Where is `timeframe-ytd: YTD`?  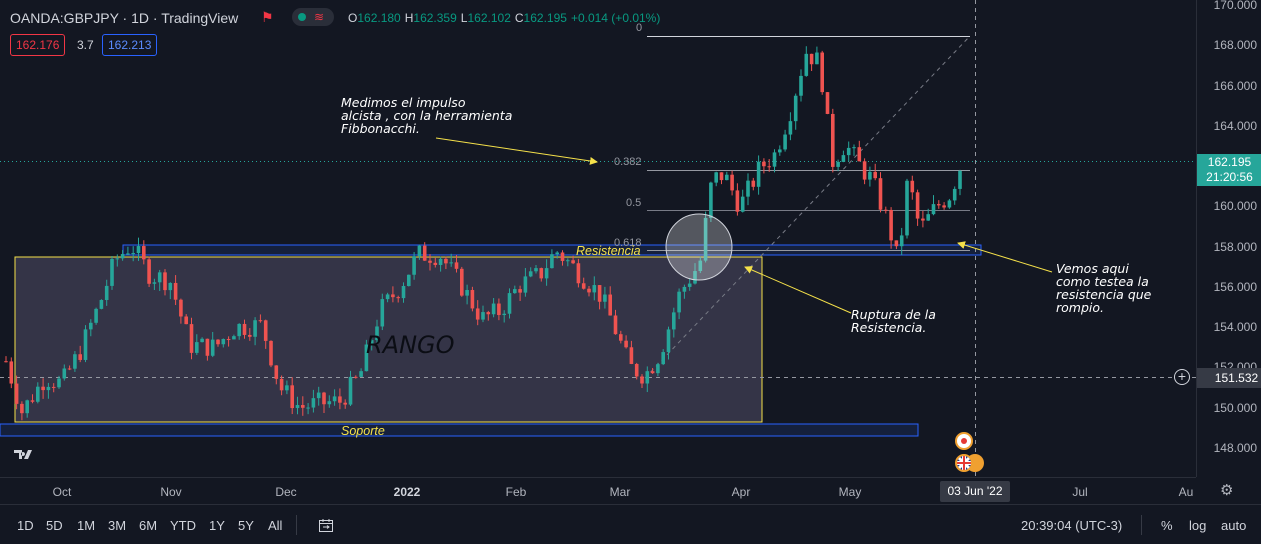 timeframe-ytd: YTD is located at coordinates (183, 525).